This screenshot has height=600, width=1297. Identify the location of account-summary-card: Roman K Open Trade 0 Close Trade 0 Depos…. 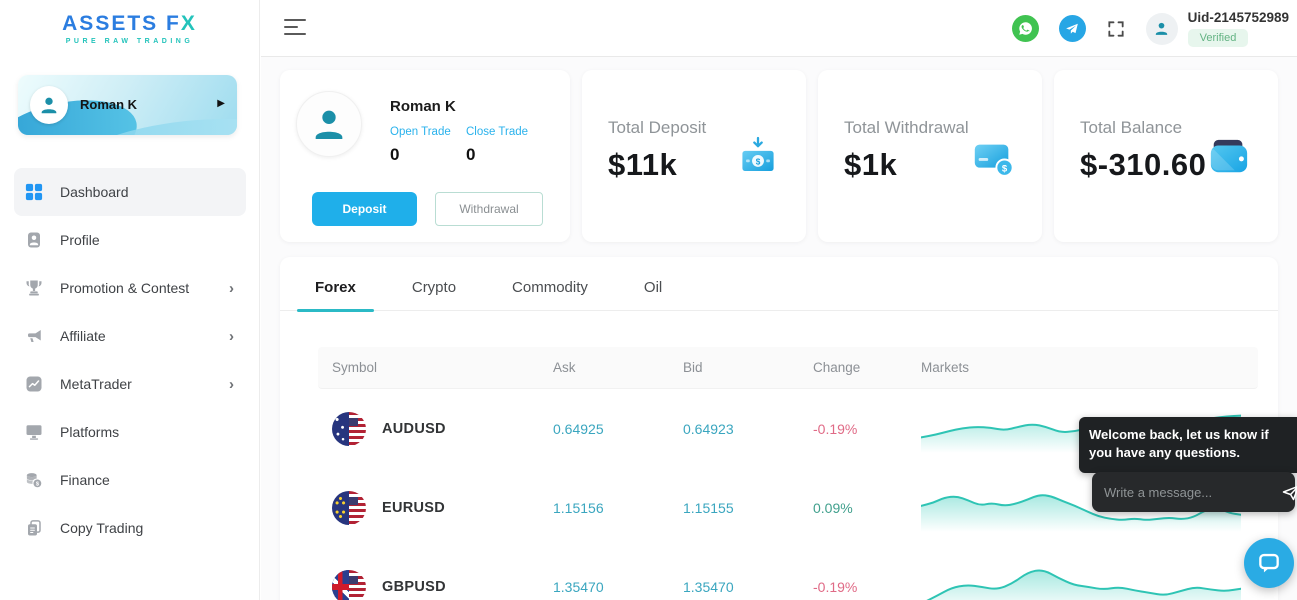
(425, 156).